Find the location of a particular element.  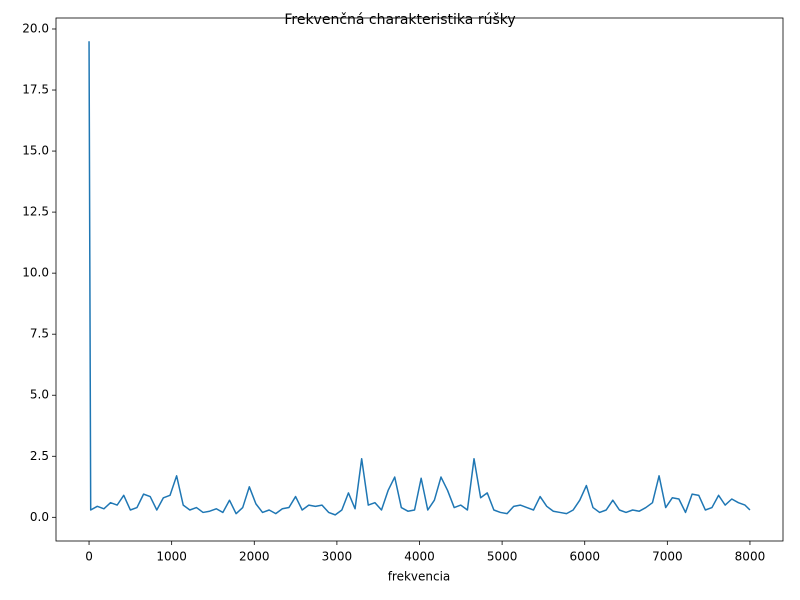

x-tick-label: 7000 is located at coordinates (667, 557).